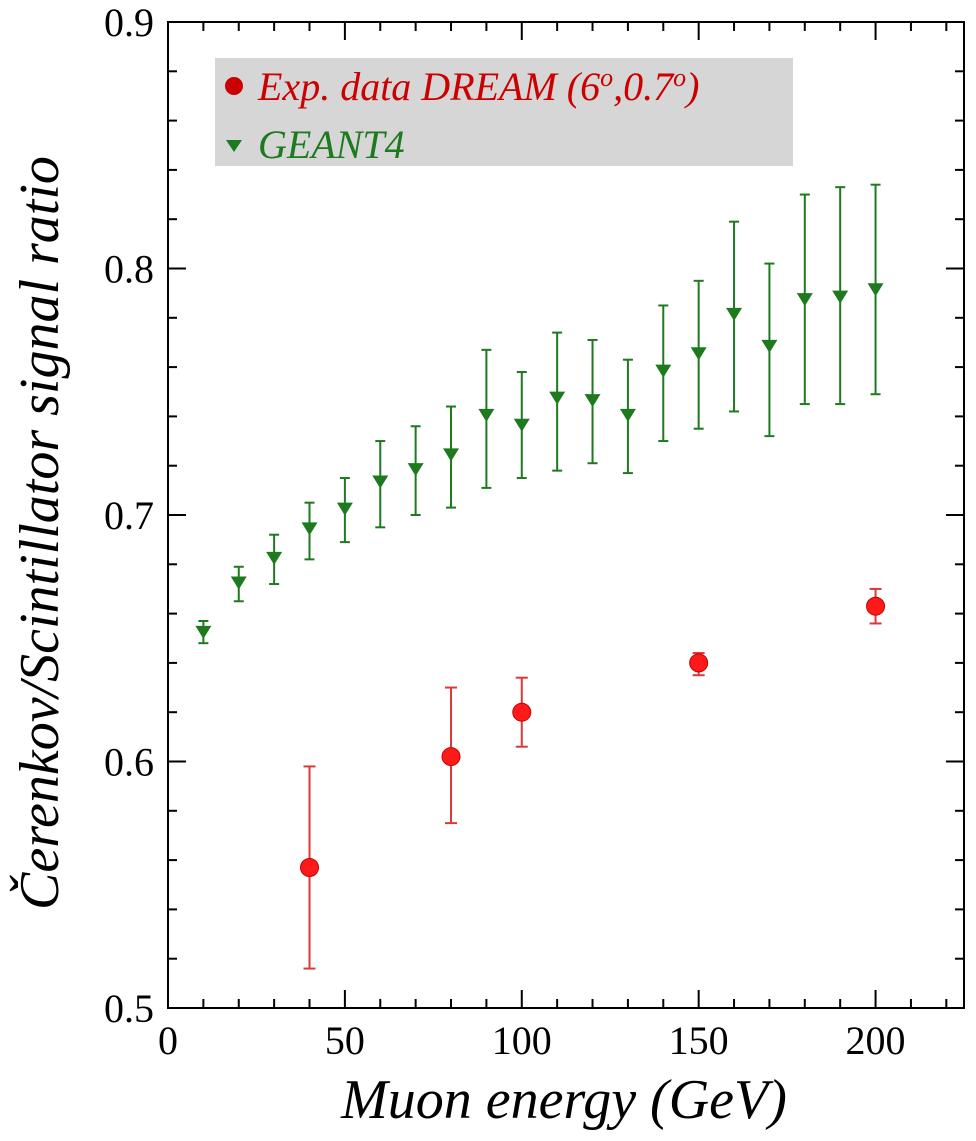 The width and height of the screenshot is (976, 1141). I want to click on y-tick-label: 0.7, so click(129, 515).